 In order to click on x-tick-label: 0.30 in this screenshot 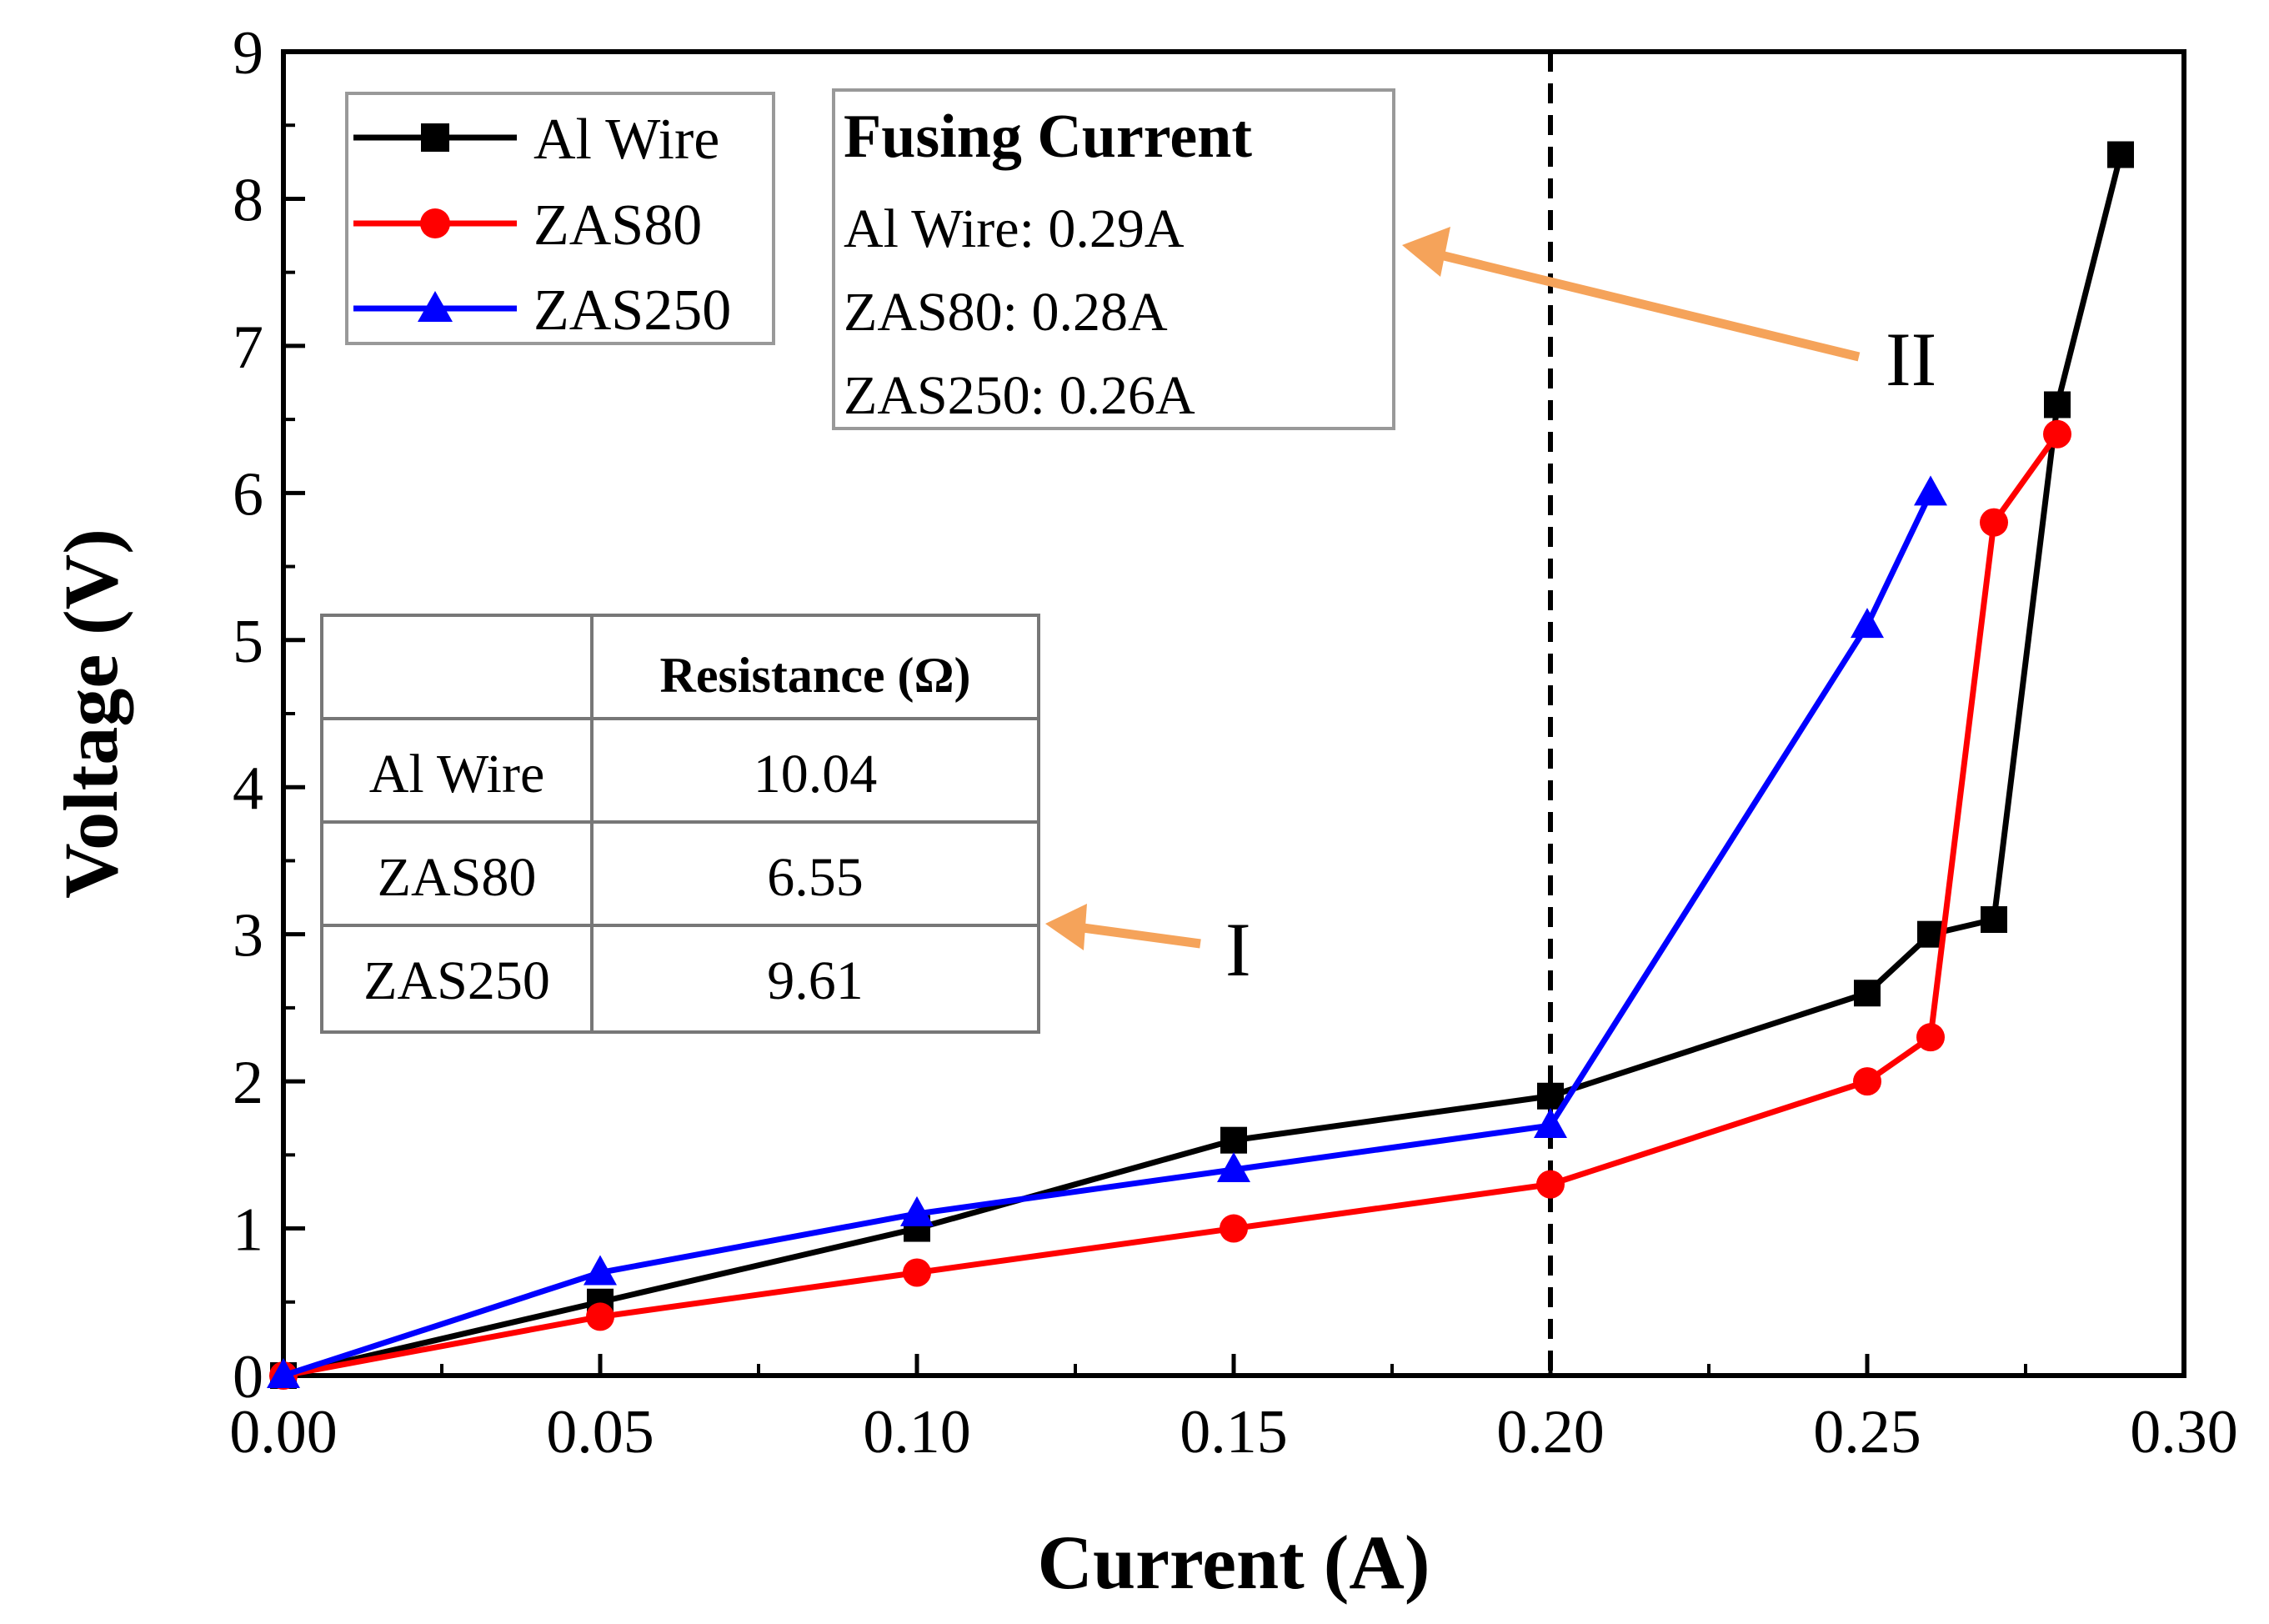, I will do `click(2184, 1432)`.